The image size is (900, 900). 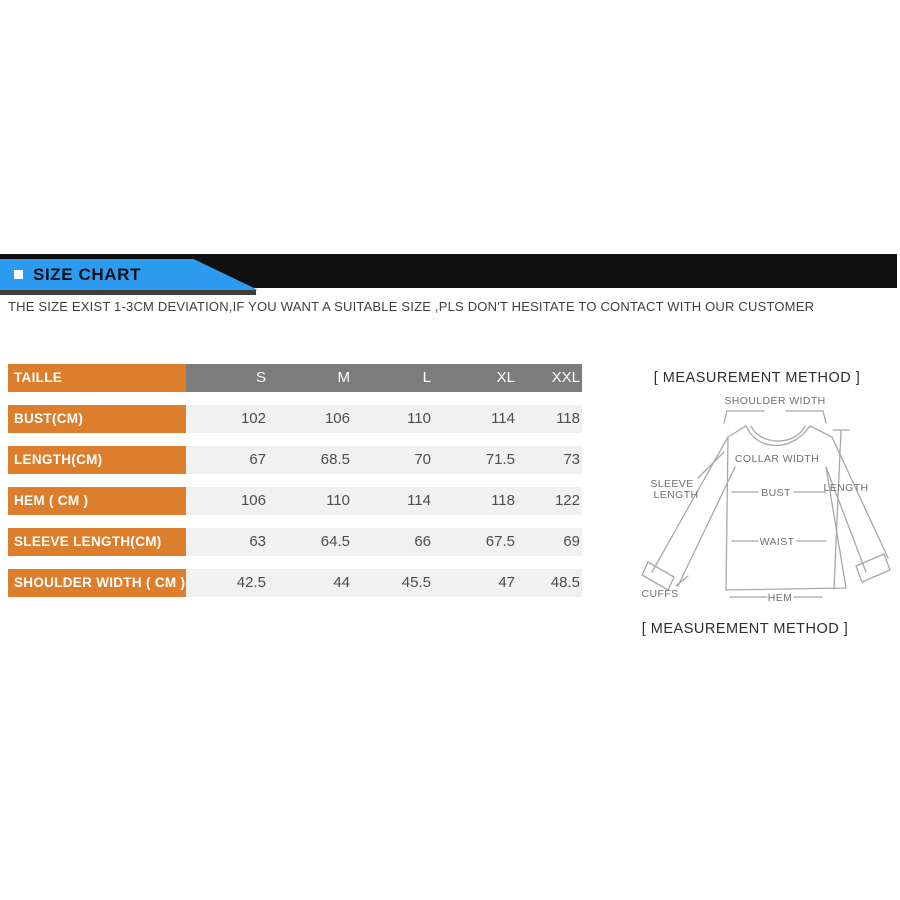 I want to click on cell-value: 63, so click(x=257, y=541).